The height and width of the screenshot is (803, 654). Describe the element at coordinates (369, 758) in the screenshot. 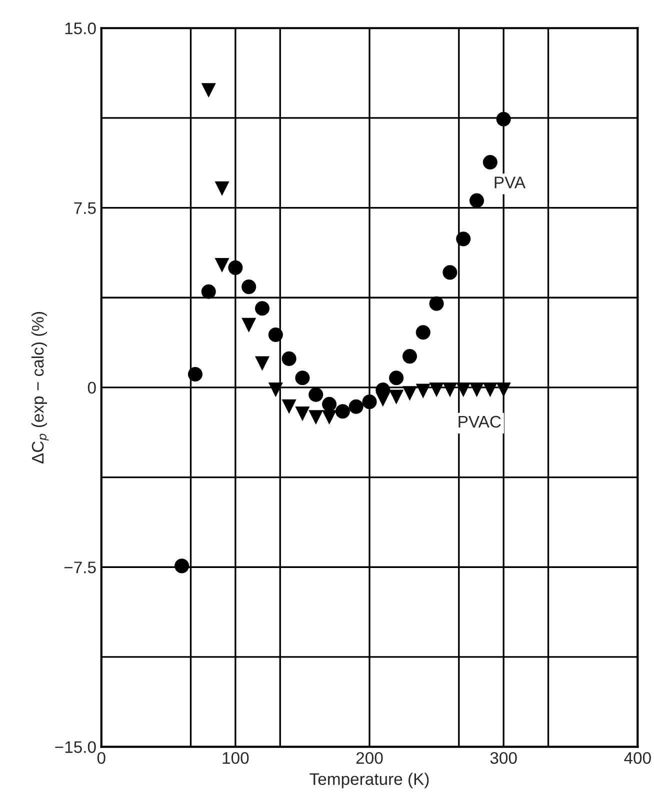

I see `x-tick-label: 200` at that location.